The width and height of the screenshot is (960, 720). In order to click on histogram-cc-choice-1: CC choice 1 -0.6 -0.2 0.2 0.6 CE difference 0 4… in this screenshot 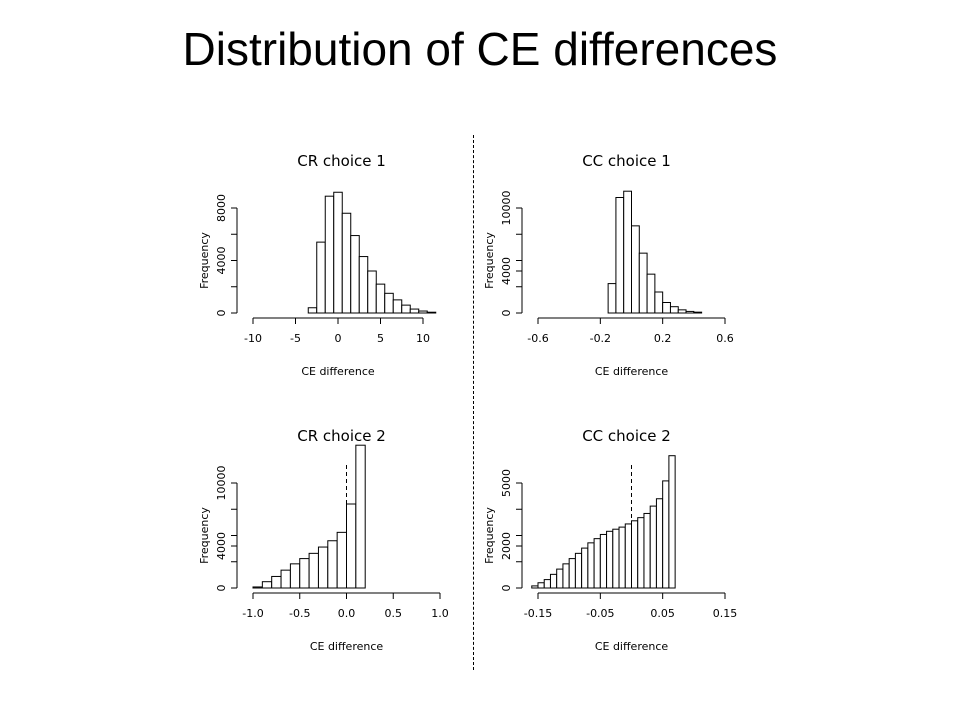, I will do `click(608, 265)`.